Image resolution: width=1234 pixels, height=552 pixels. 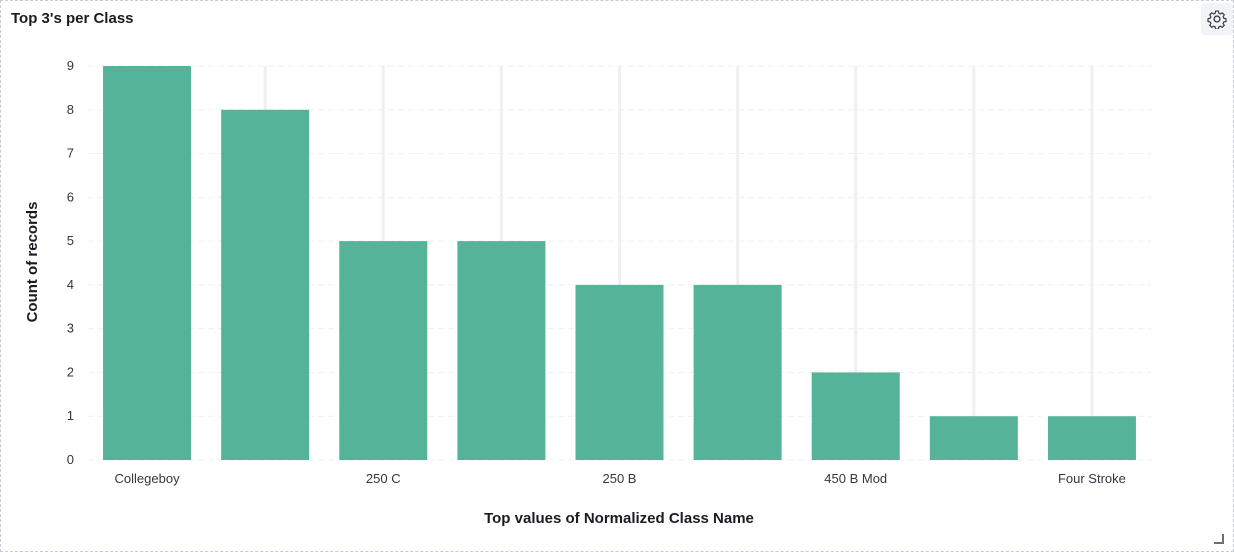 I want to click on y-tick-label: 8, so click(x=70, y=109).